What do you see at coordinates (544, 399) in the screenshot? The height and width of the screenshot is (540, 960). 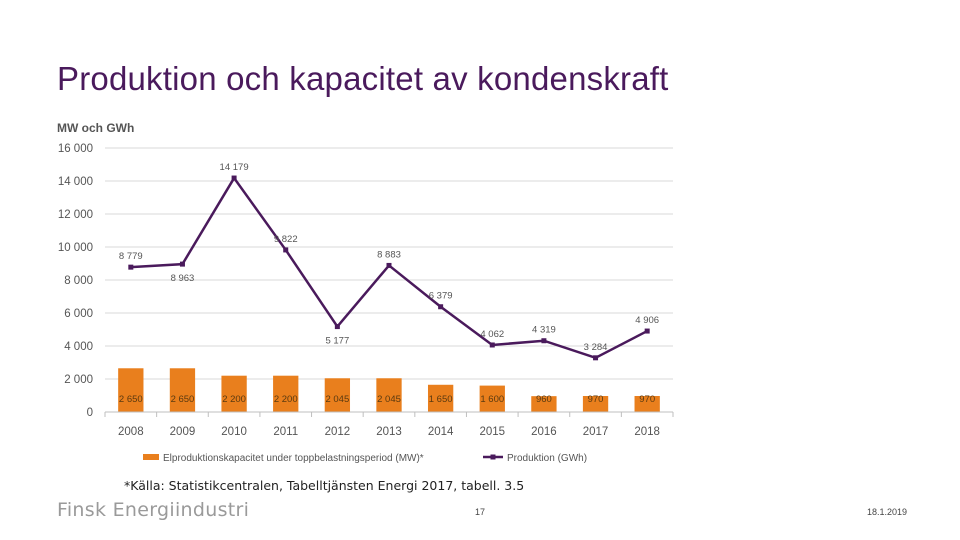 I see `bar-data-label: 960` at bounding box center [544, 399].